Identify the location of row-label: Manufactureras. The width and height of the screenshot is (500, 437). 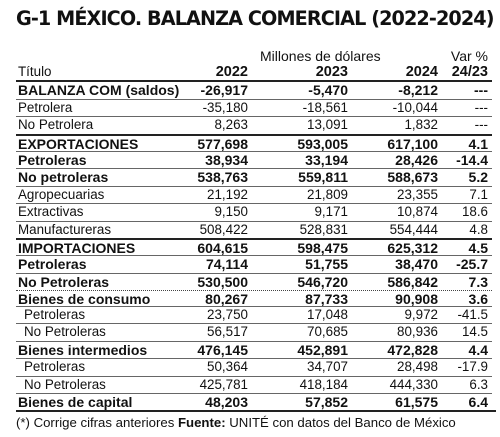
(65, 229).